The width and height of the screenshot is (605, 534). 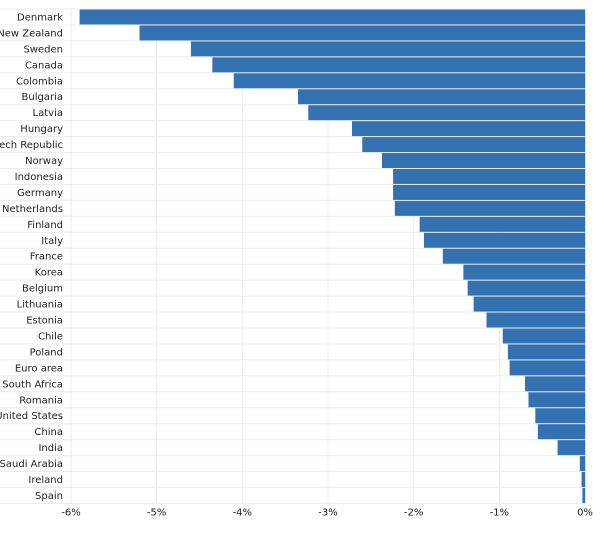 I want to click on category-label: Czech Republic, so click(x=31, y=145).